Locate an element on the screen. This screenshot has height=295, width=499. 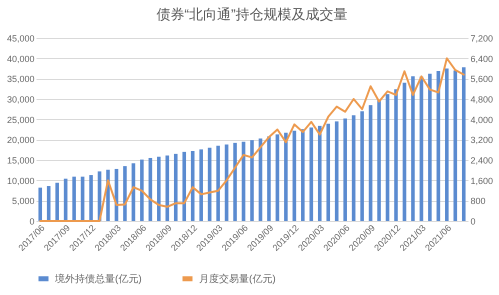
y-tick-label: 5,000 is located at coordinates (23, 201).